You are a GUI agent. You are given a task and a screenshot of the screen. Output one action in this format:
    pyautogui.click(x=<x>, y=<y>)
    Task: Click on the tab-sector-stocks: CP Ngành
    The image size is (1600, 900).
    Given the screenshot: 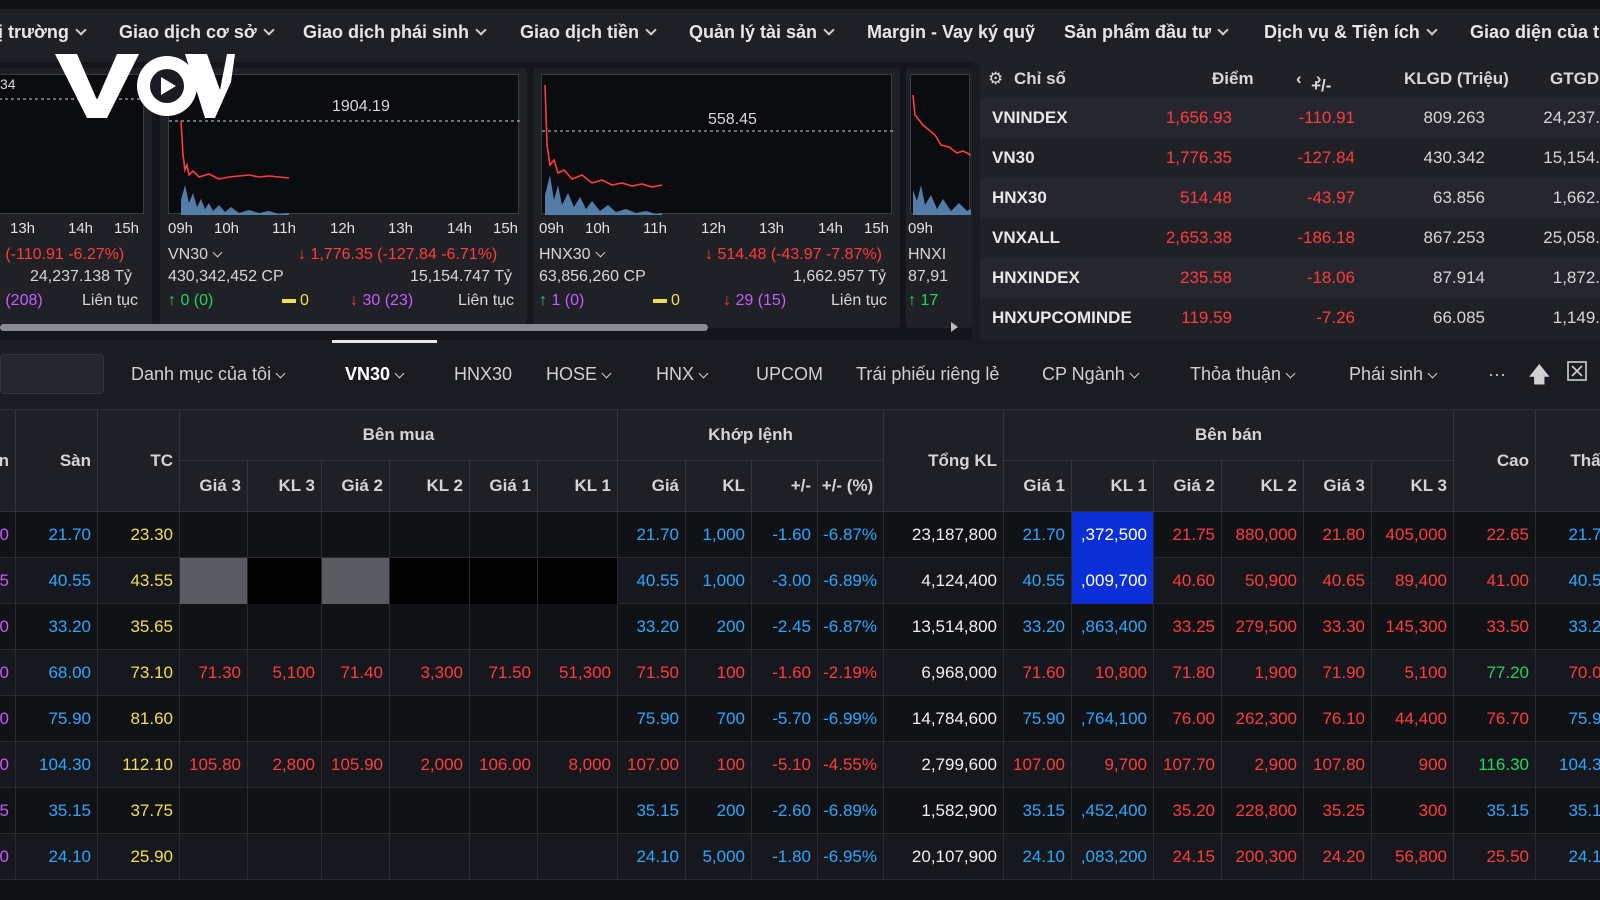 What is the action you would take?
    pyautogui.click(x=1091, y=374)
    